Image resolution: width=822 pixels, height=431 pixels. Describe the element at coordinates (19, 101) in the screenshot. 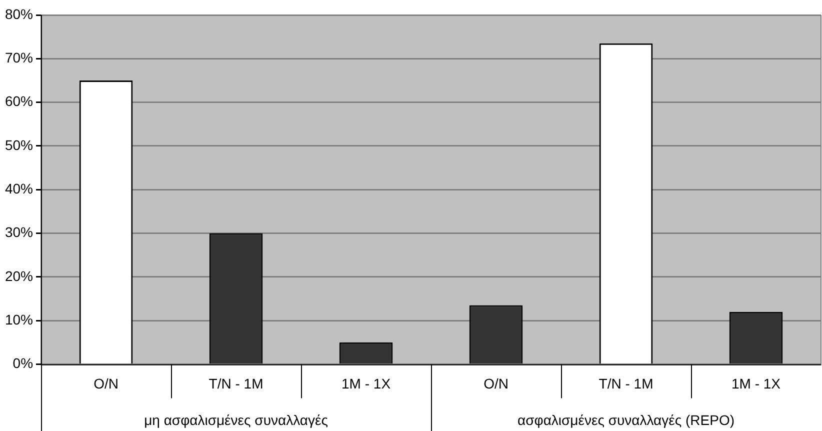

I see `y-tick-label: 60%` at that location.